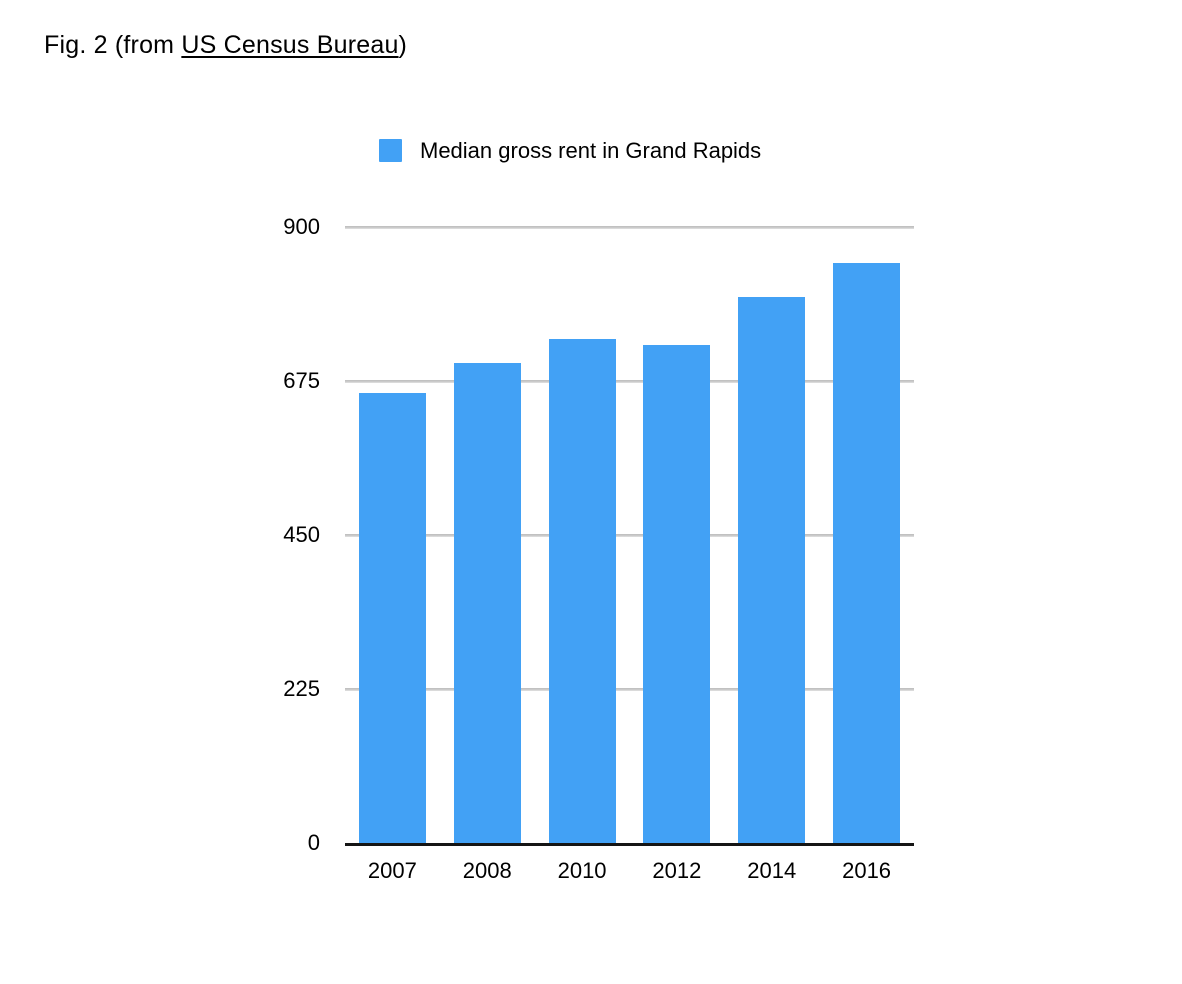  Describe the element at coordinates (290, 45) in the screenshot. I see `census-bureau-link: US Census Bureau` at that location.